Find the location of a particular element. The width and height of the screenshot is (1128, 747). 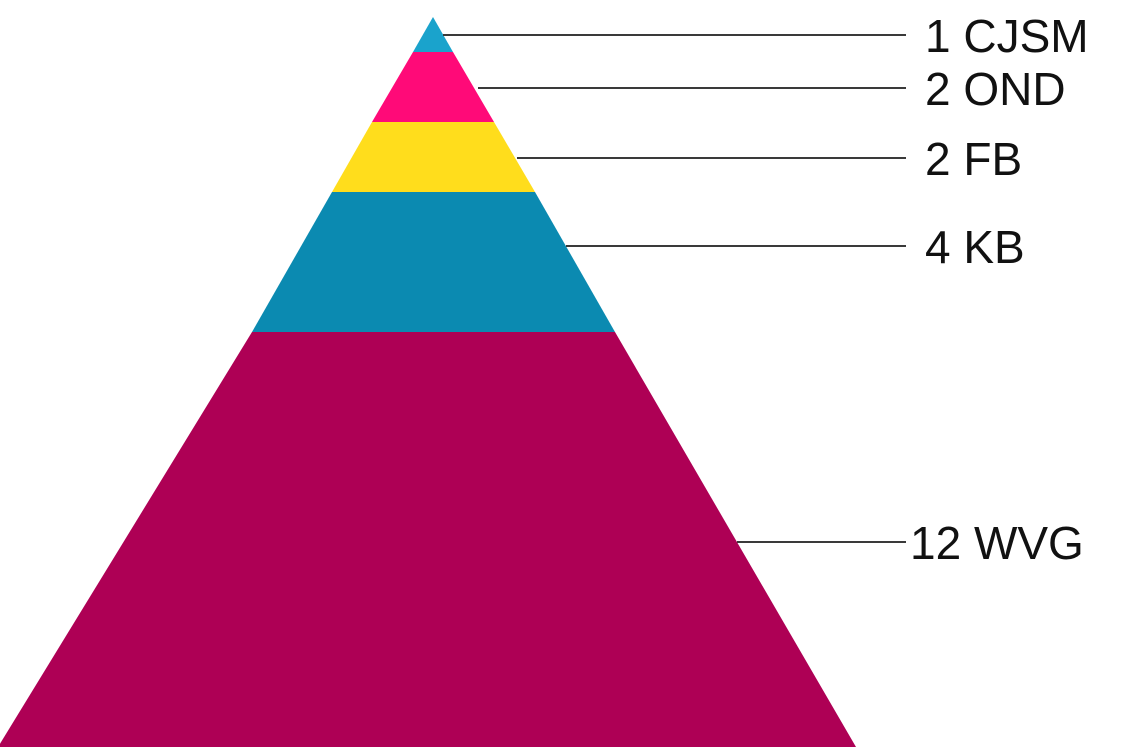

label-wvg: 12 WVG is located at coordinates (997, 543).